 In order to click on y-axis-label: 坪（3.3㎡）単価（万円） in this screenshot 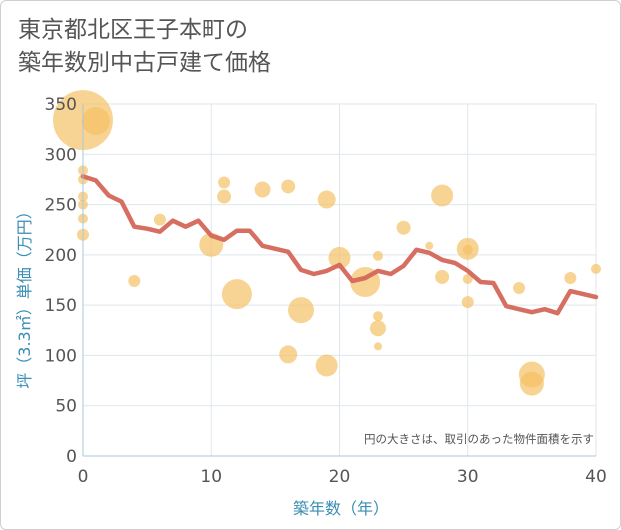, I will do `click(24, 295)`.